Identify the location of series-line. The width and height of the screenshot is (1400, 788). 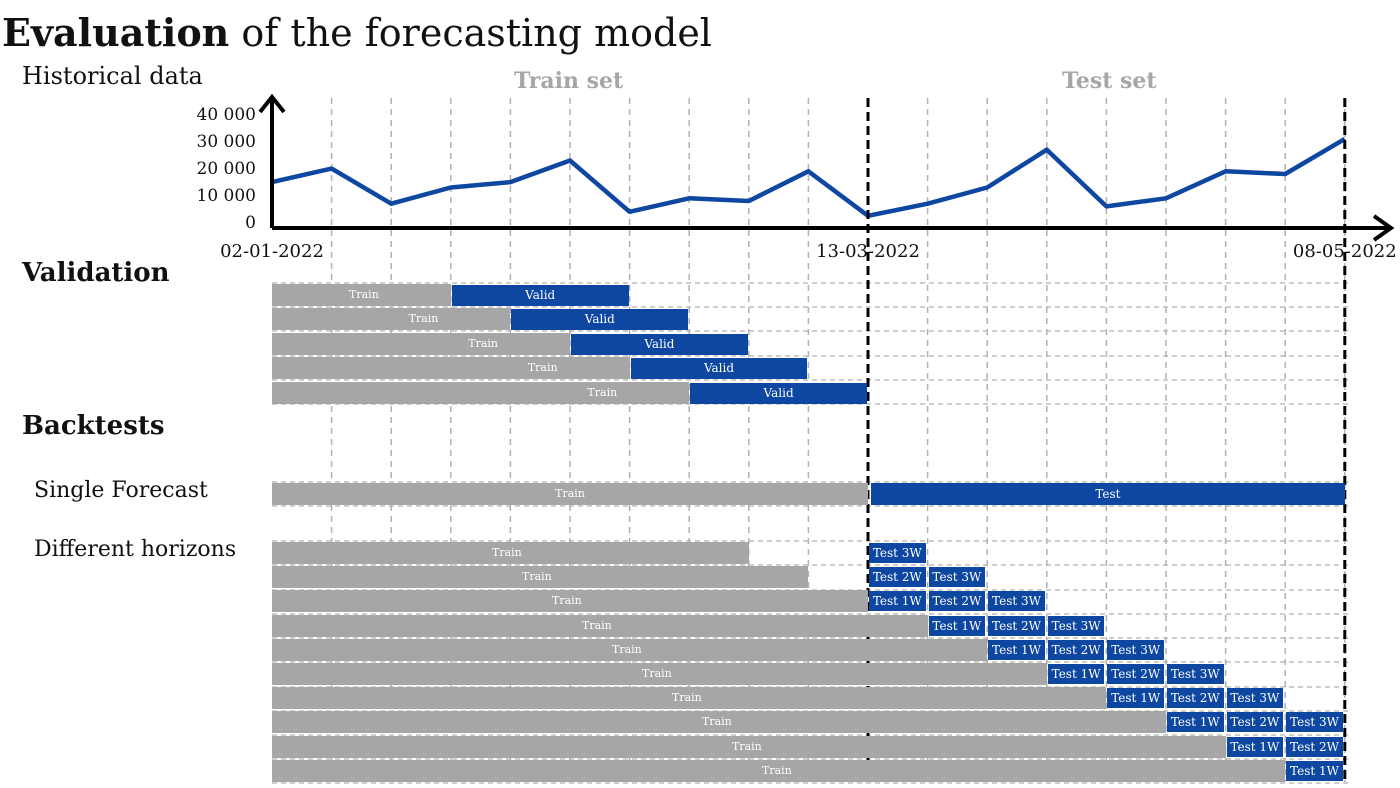
(808, 177).